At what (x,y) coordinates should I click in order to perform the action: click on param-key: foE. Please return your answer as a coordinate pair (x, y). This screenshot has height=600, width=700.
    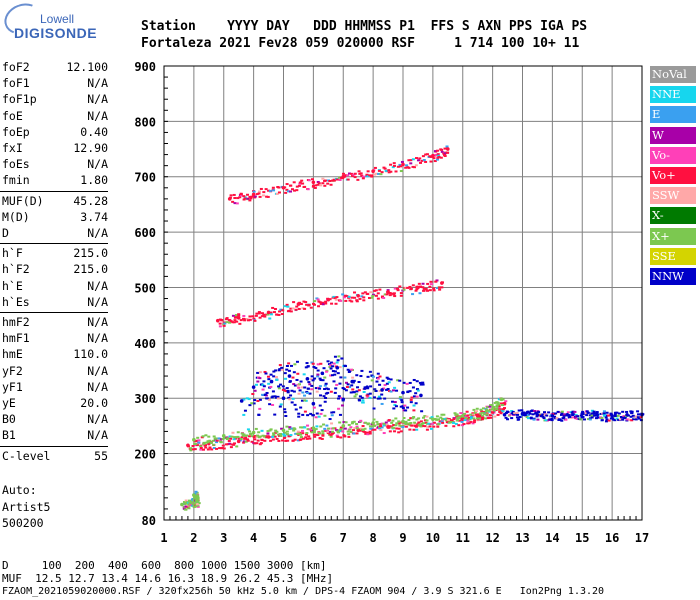
    Looking at the image, I should click on (12, 115).